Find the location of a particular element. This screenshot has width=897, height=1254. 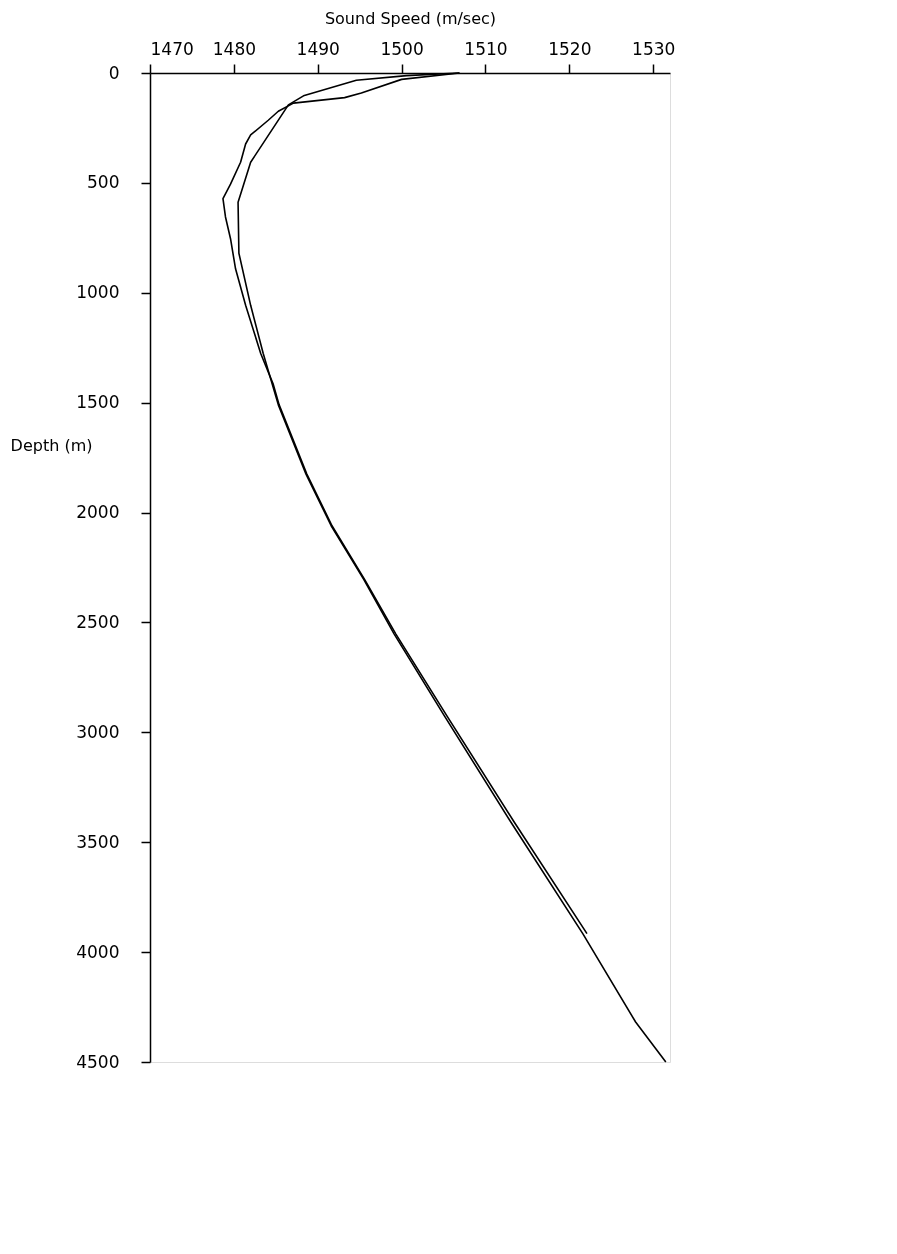

y-tick-label: 3500 is located at coordinates (98, 841).